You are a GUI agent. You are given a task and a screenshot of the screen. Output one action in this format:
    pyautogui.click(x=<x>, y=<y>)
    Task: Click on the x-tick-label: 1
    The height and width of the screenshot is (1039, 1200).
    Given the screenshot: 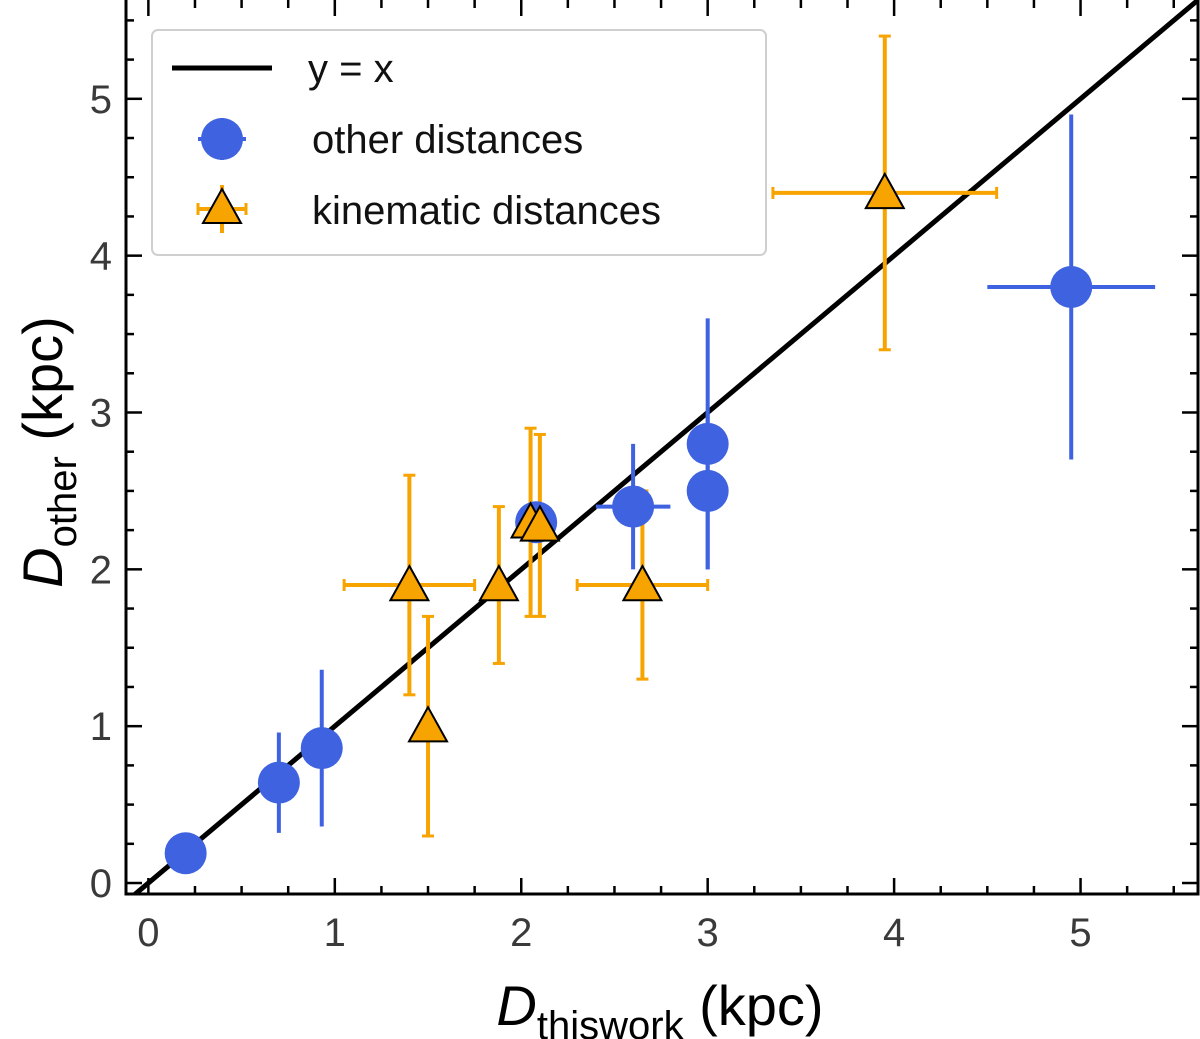 What is the action you would take?
    pyautogui.click(x=335, y=933)
    